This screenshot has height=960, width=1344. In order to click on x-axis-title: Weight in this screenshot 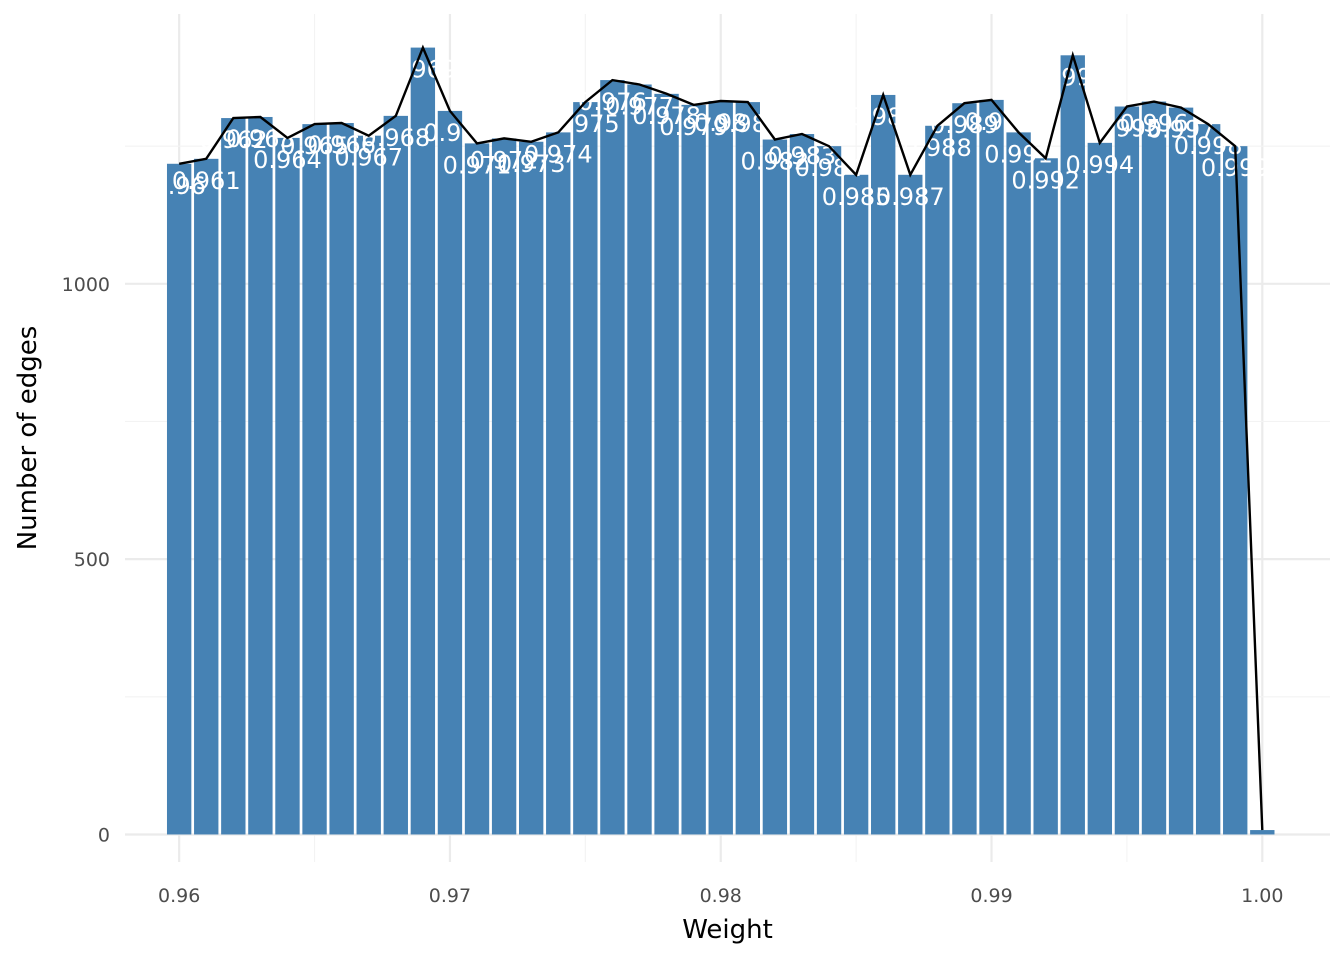, I will do `click(727, 930)`.